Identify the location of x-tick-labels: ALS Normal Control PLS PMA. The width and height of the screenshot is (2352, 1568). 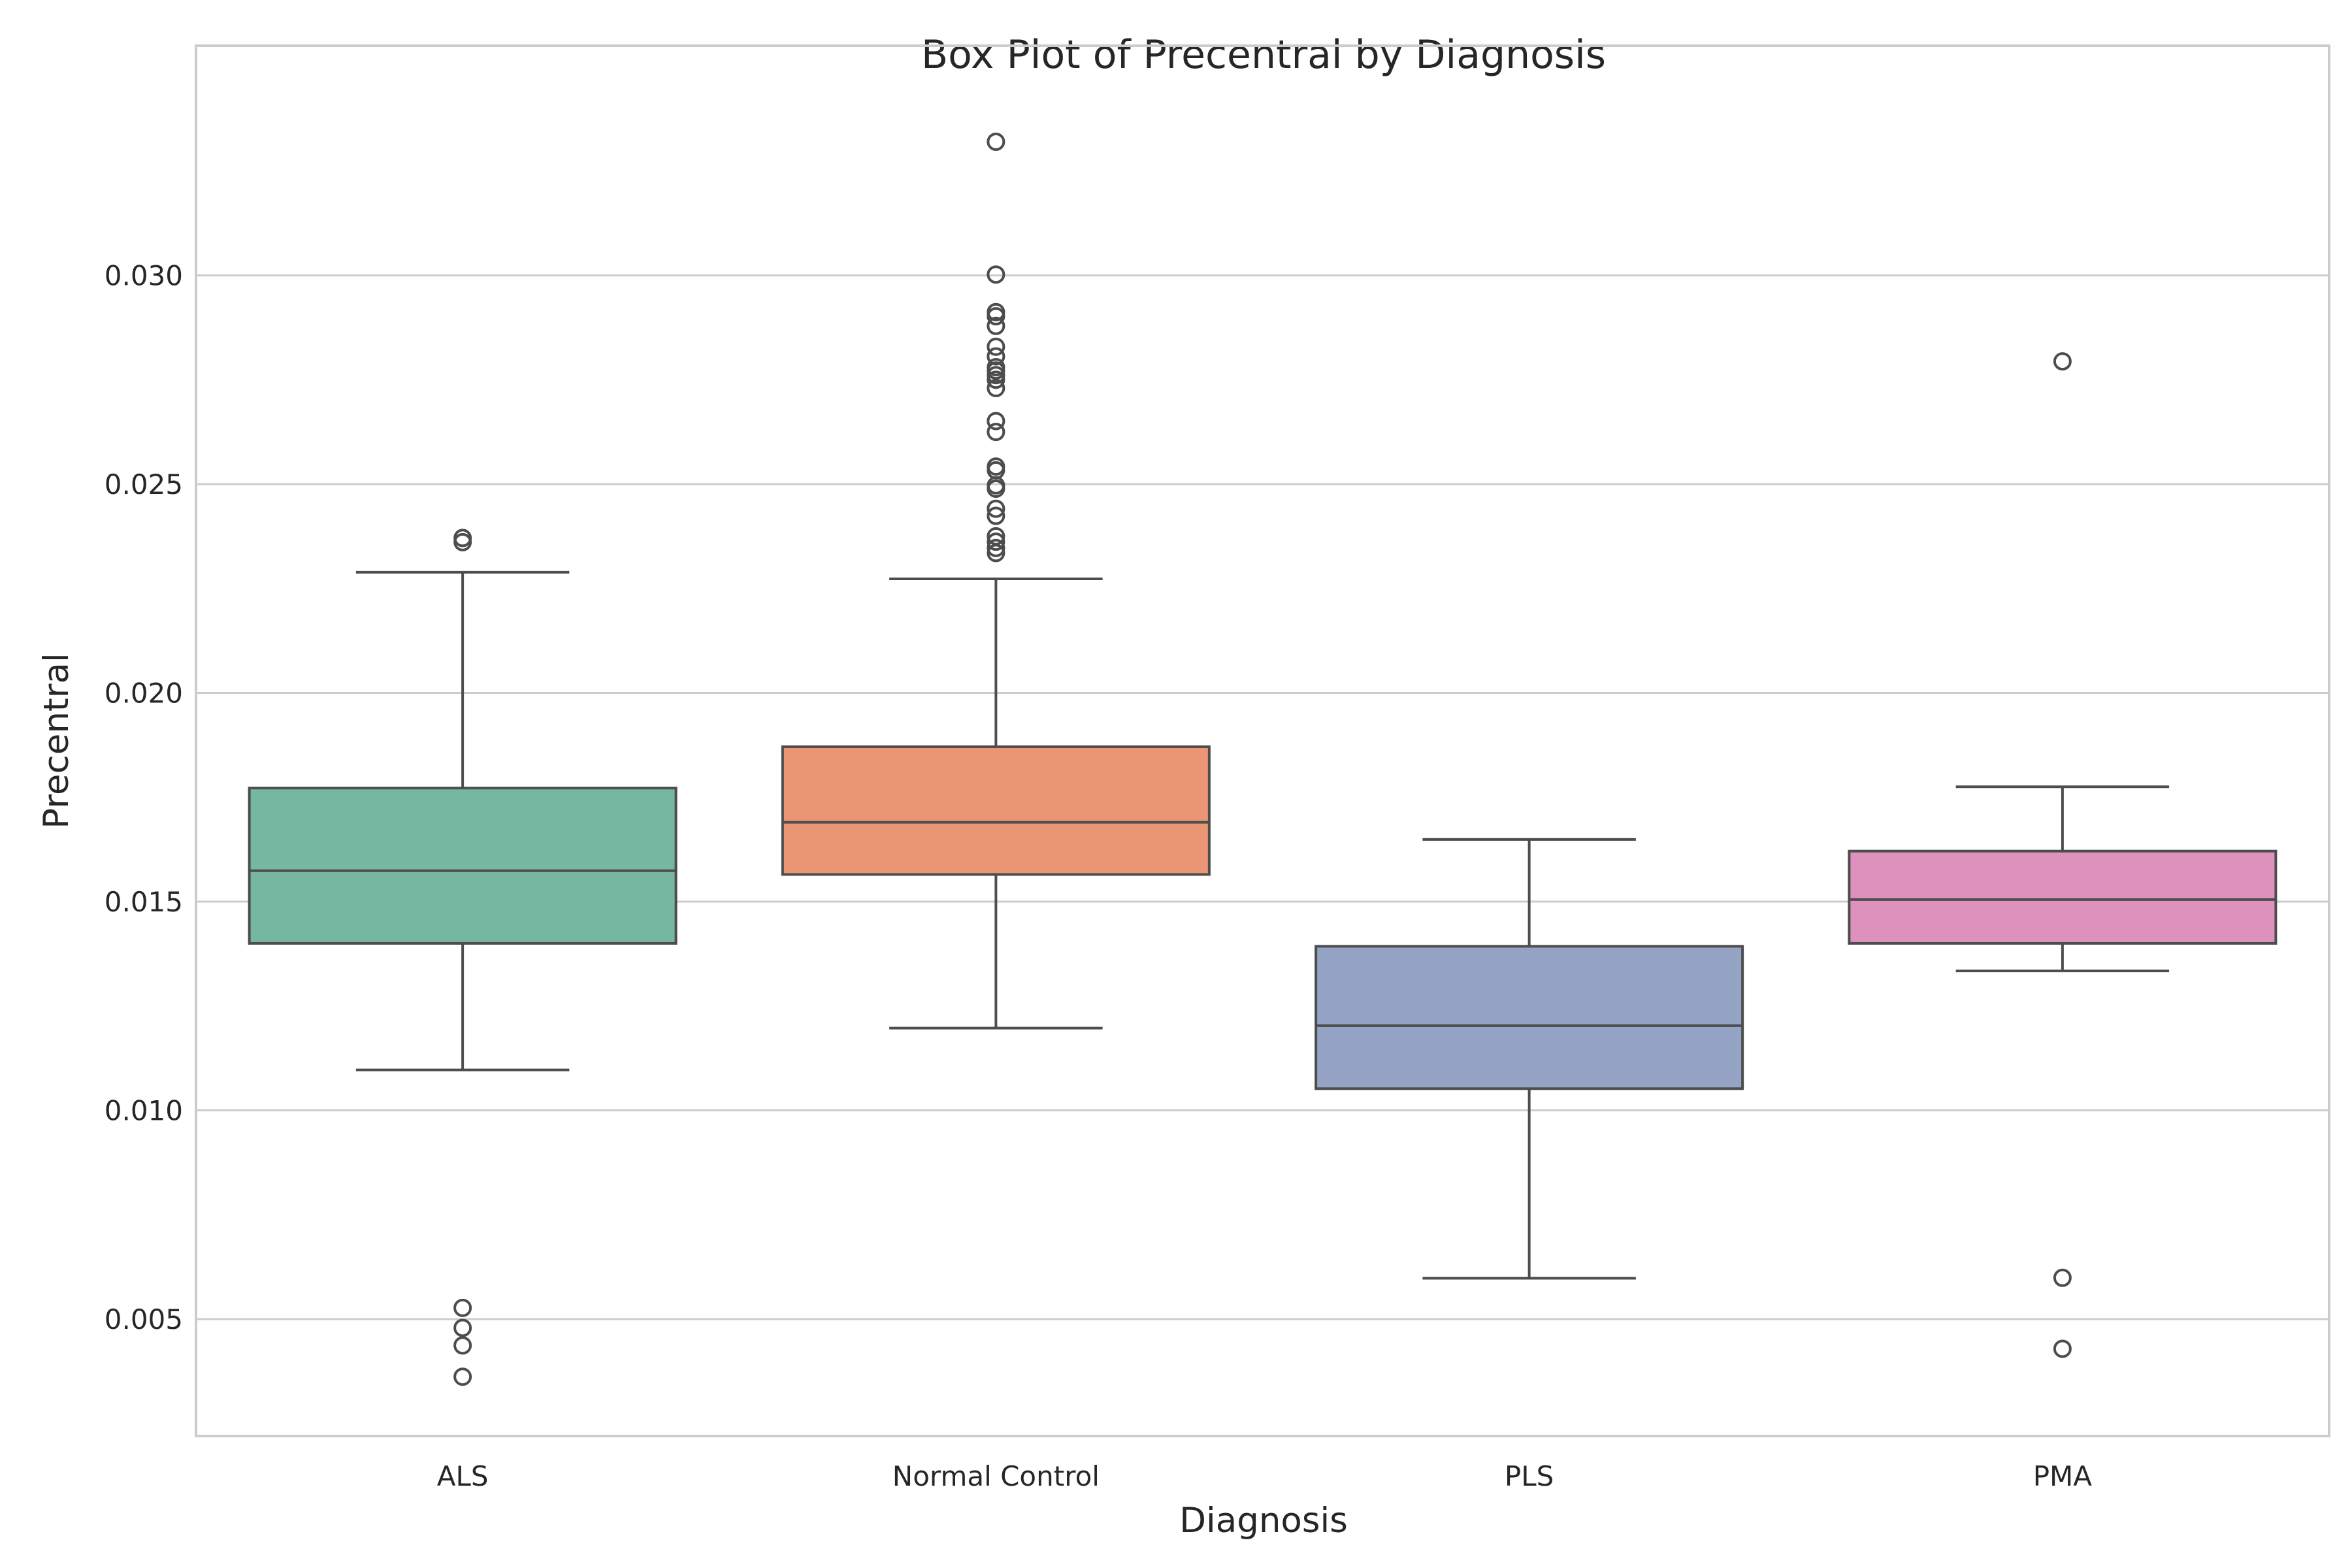
(1265, 1476).